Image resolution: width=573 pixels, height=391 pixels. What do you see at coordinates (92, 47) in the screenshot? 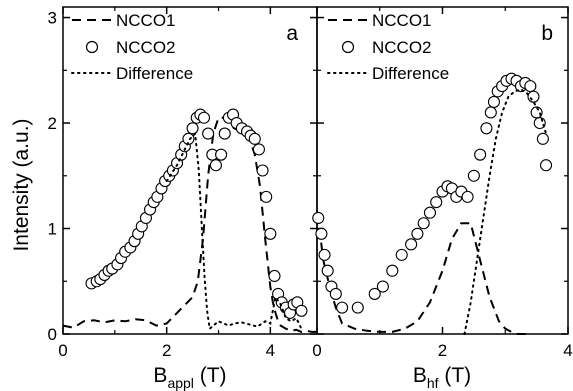
I see `legend-ncco2-marker-a` at bounding box center [92, 47].